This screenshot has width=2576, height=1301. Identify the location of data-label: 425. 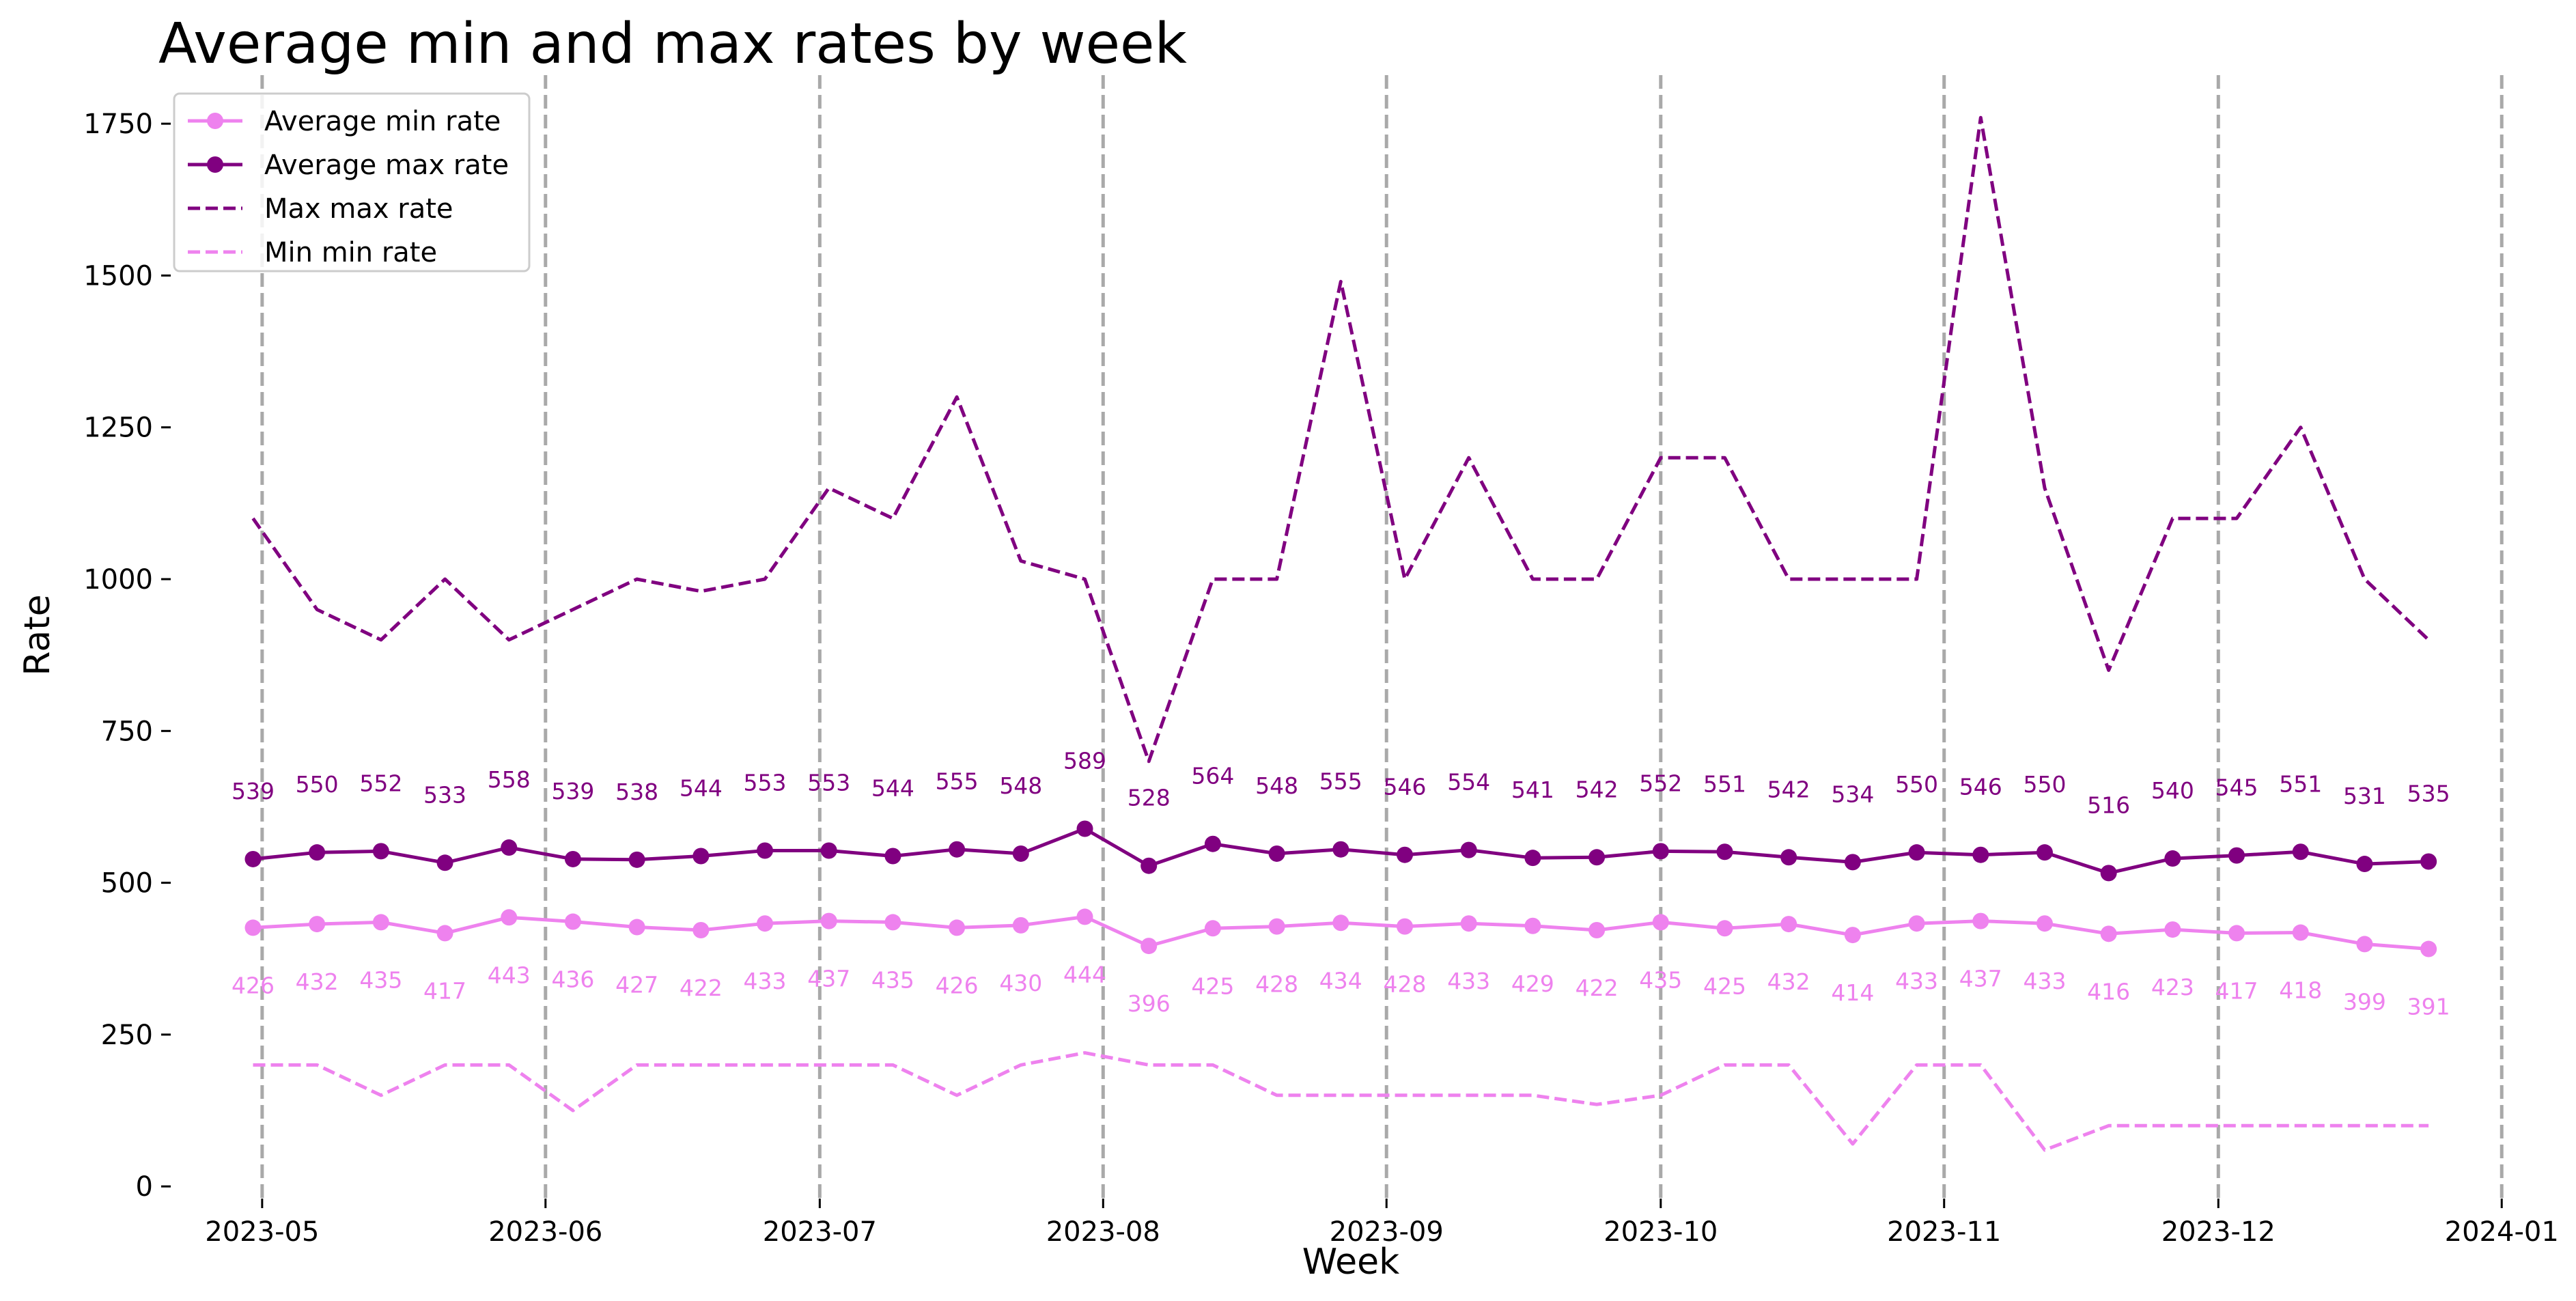
(1724, 986).